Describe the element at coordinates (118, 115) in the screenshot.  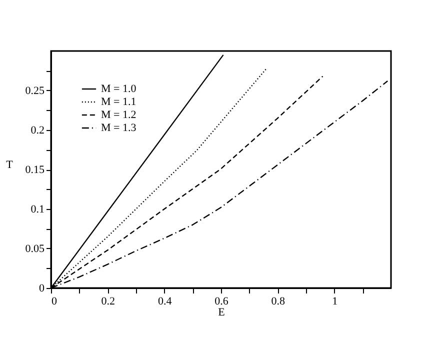
I see `legend-label: M = 1.2` at that location.